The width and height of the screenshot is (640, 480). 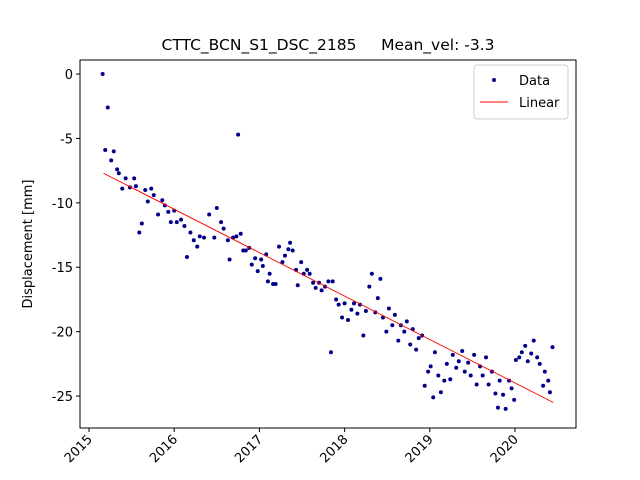 I want to click on legend-marker, so click(x=494, y=80).